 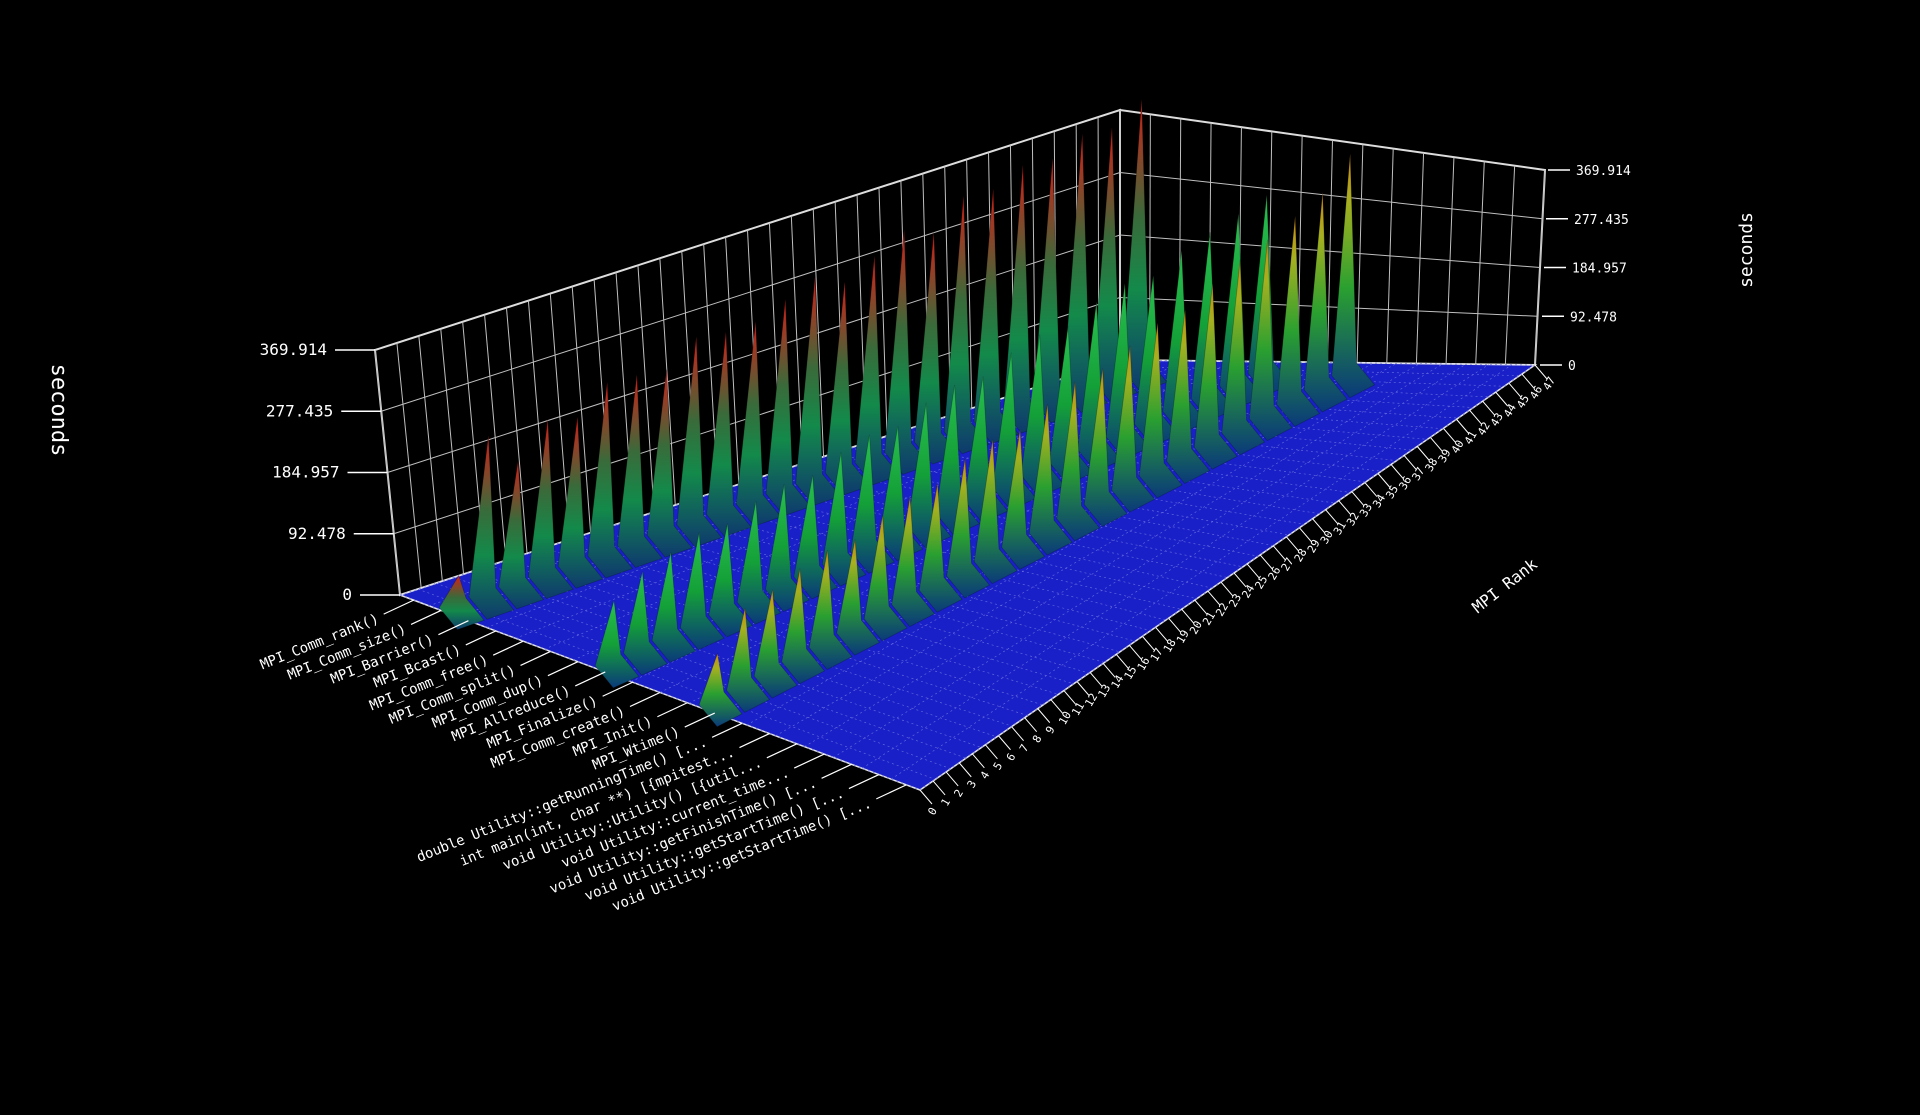 What do you see at coordinates (1078, 709) in the screenshot?
I see `rank-tick-label: 11` at bounding box center [1078, 709].